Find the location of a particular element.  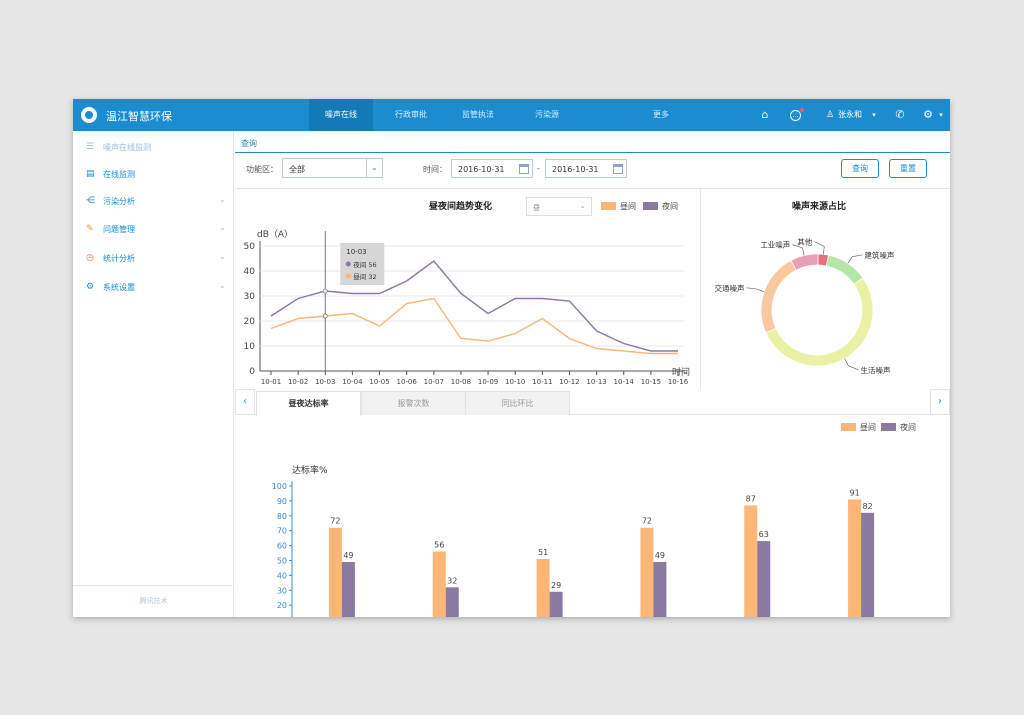

donut-label: 工业噪声 is located at coordinates (775, 245).